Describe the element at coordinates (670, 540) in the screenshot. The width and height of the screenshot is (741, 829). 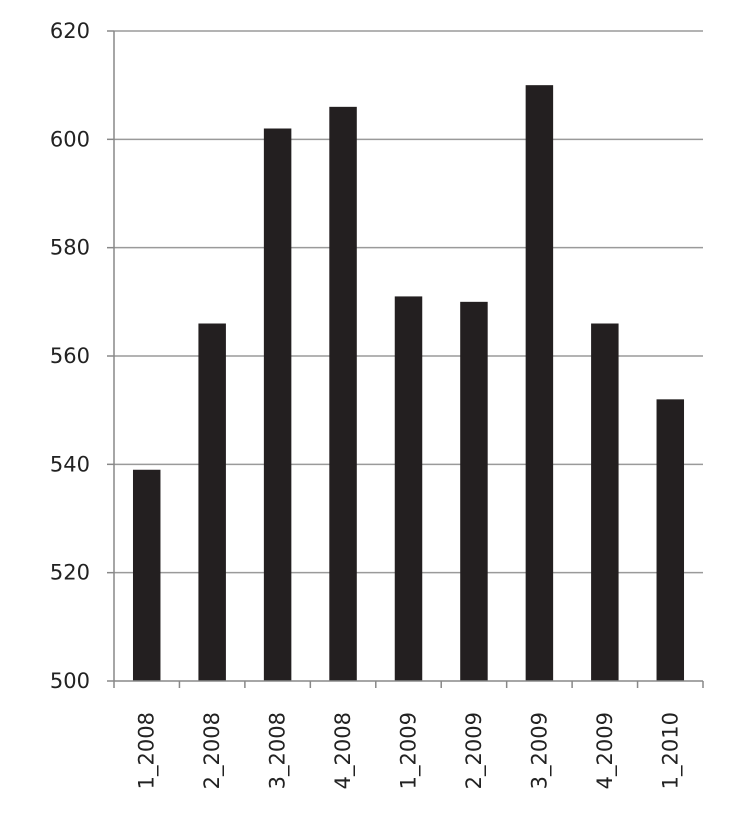
I see `bar-1_2010` at that location.